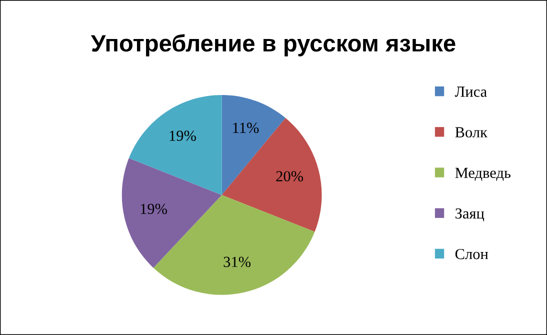 The height and width of the screenshot is (335, 547). Describe the element at coordinates (290, 176) in the screenshot. I see `data-label: 20%` at that location.